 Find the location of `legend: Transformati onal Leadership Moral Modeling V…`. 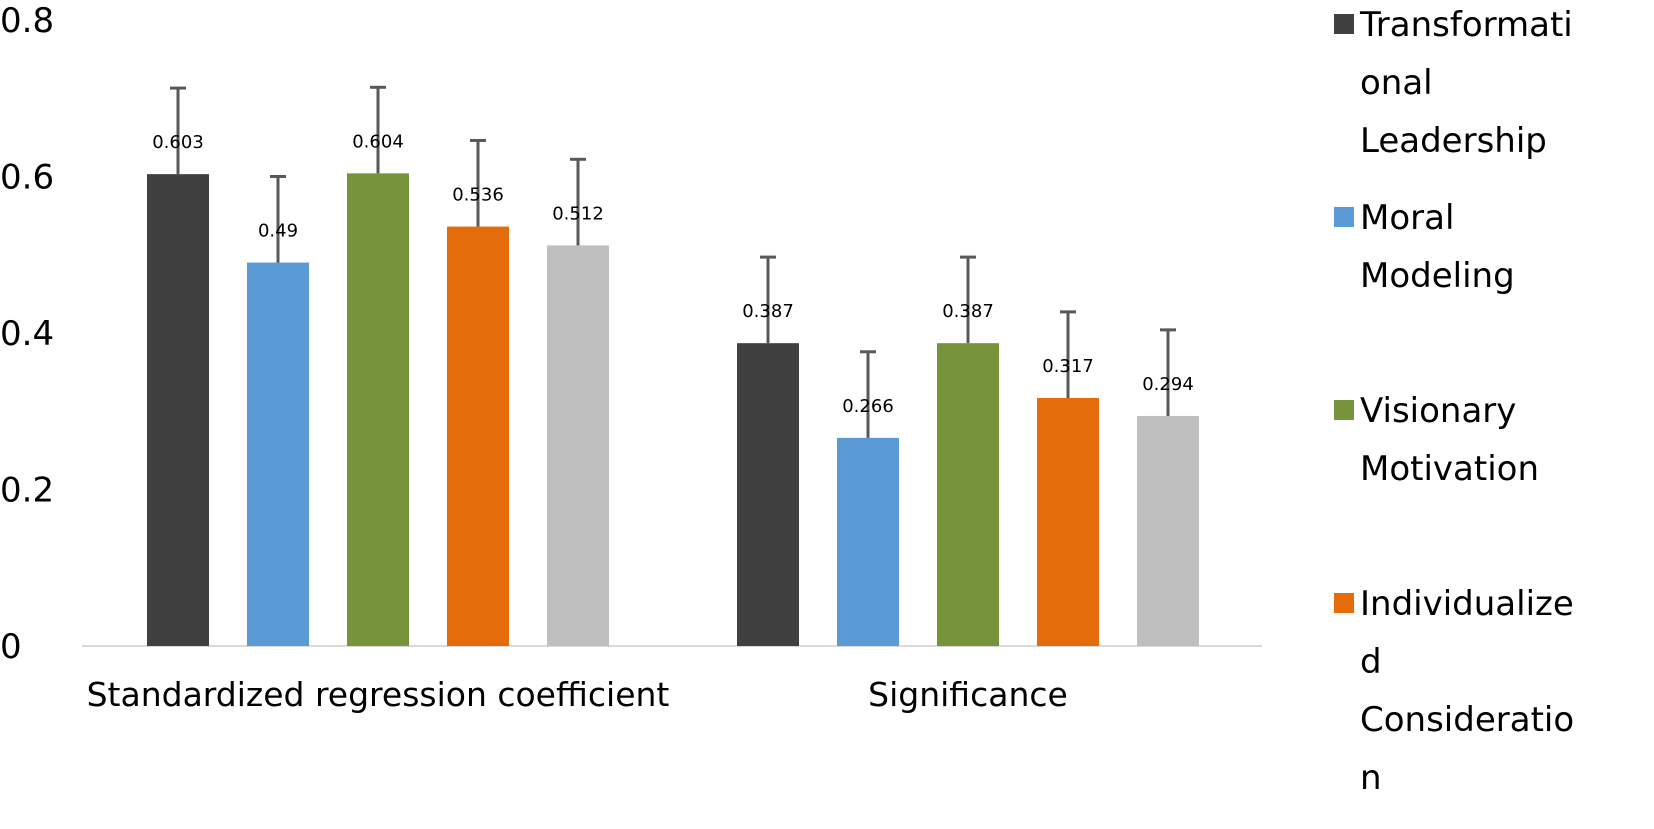

legend: Transformati onal Leadership Moral Modeling V… is located at coordinates (1454, 401).